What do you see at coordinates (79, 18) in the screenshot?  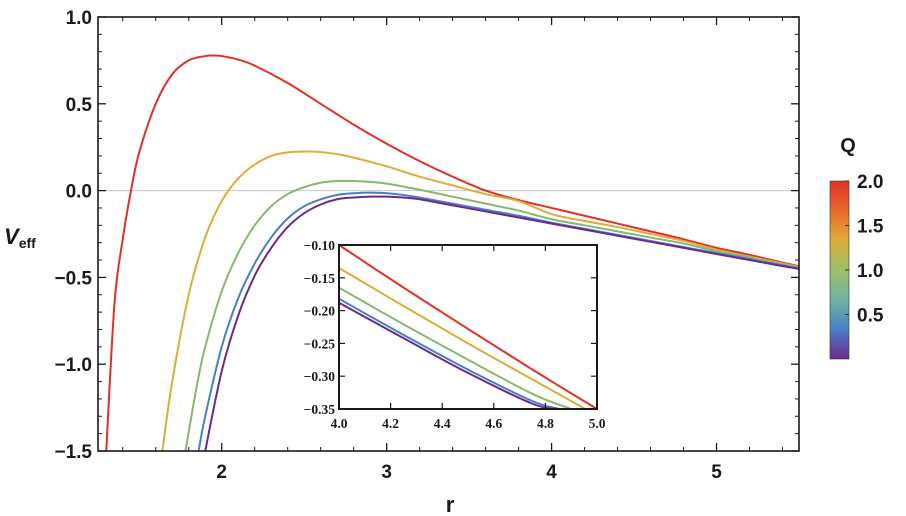 I see `y-tick-label: 1.0` at bounding box center [79, 18].